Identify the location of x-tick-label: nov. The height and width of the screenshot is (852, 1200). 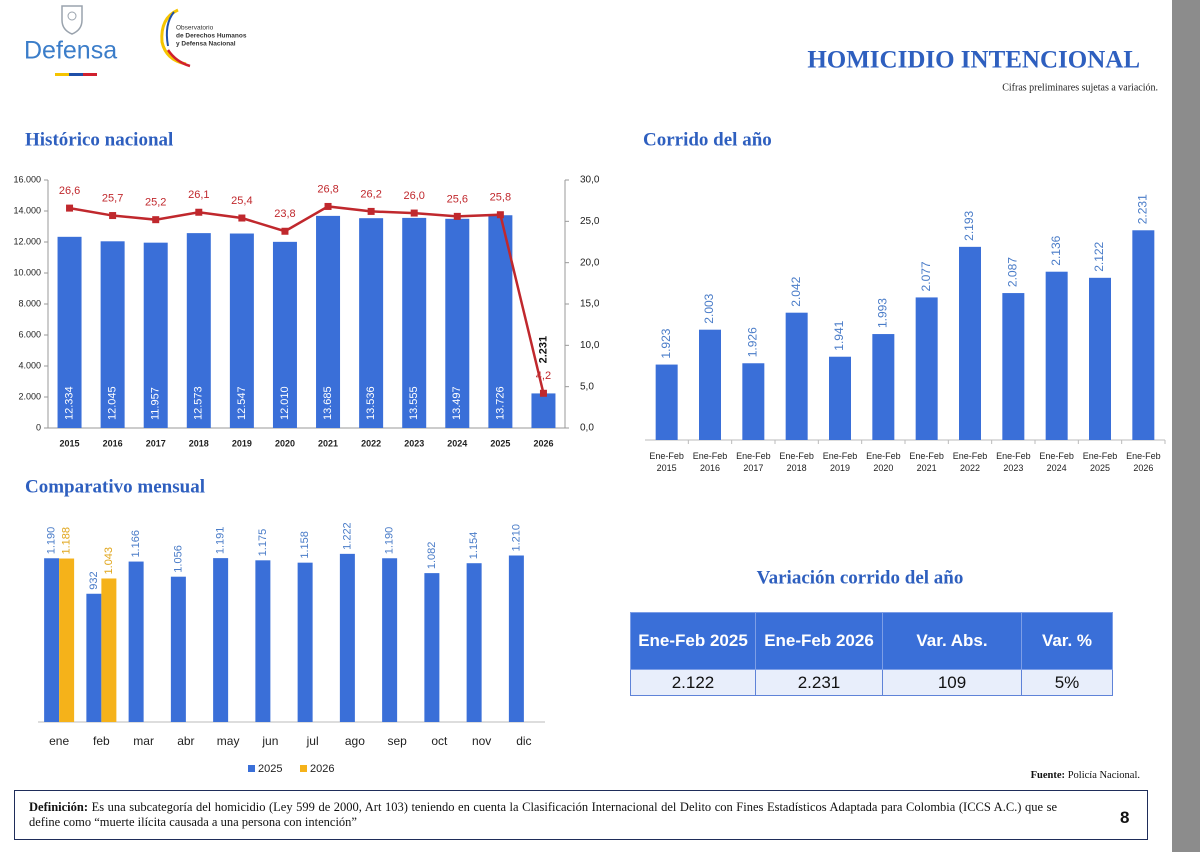
(481, 741).